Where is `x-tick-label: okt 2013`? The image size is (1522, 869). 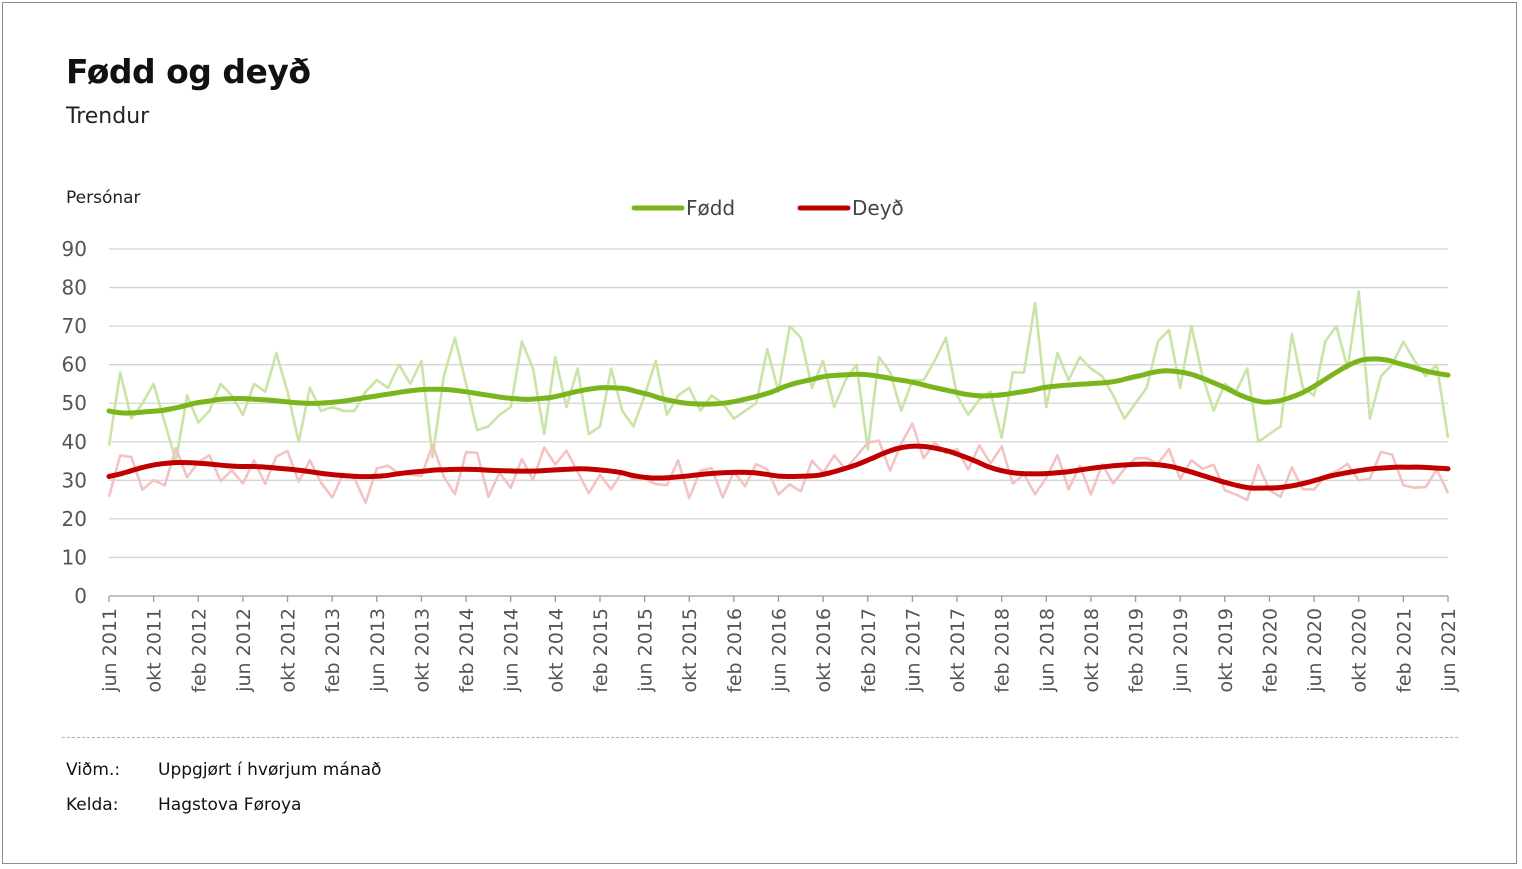
x-tick-label: okt 2013 is located at coordinates (422, 650).